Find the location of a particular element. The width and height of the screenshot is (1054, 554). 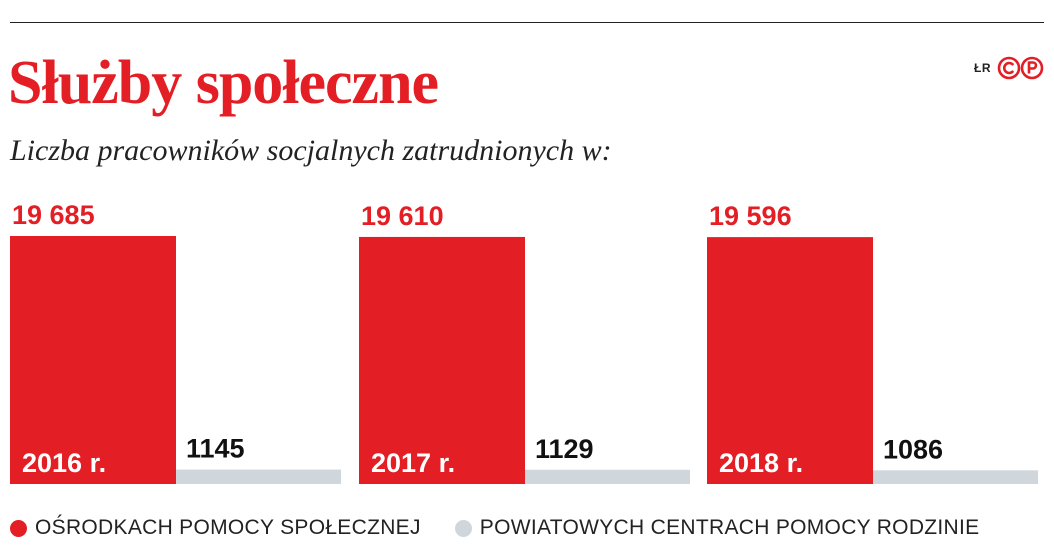

cp-logo-icon is located at coordinates (1020, 68).